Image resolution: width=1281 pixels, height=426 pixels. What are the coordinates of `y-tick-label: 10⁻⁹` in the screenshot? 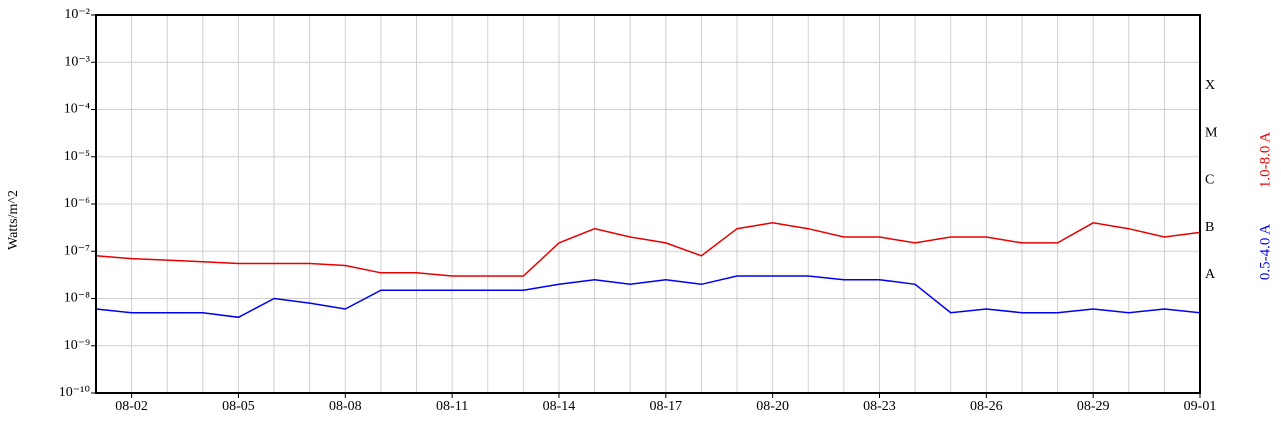 It's located at (77, 345).